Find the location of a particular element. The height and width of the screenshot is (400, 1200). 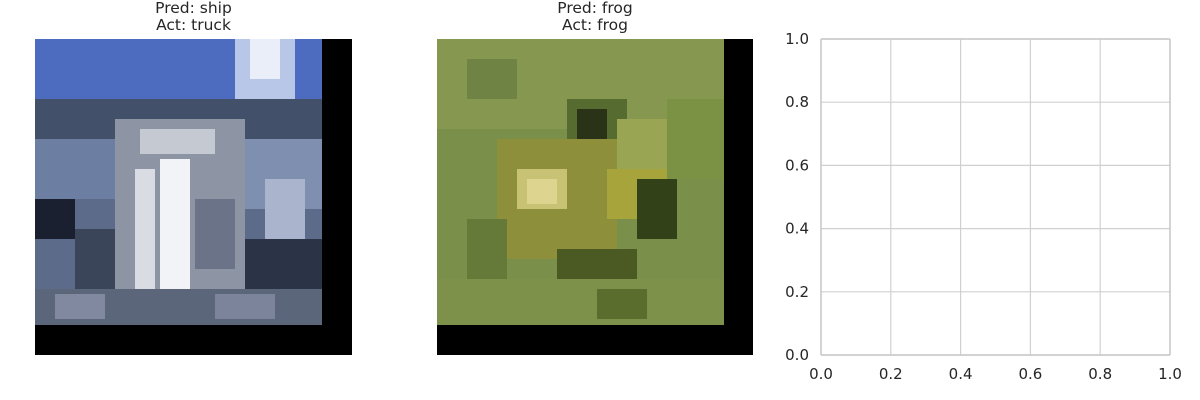

panel-2-title: Pred: frog Act: frog is located at coordinates (595, 17).